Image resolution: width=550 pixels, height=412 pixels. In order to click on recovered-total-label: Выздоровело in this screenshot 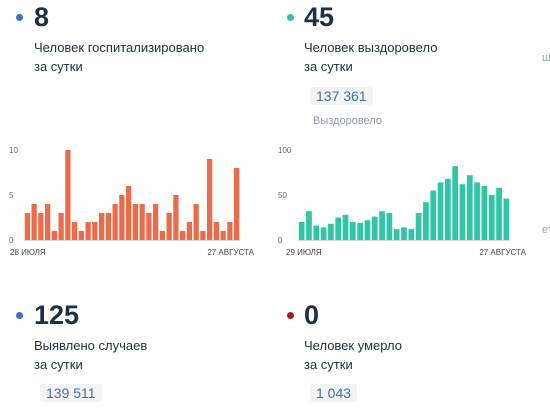, I will do `click(347, 121)`.